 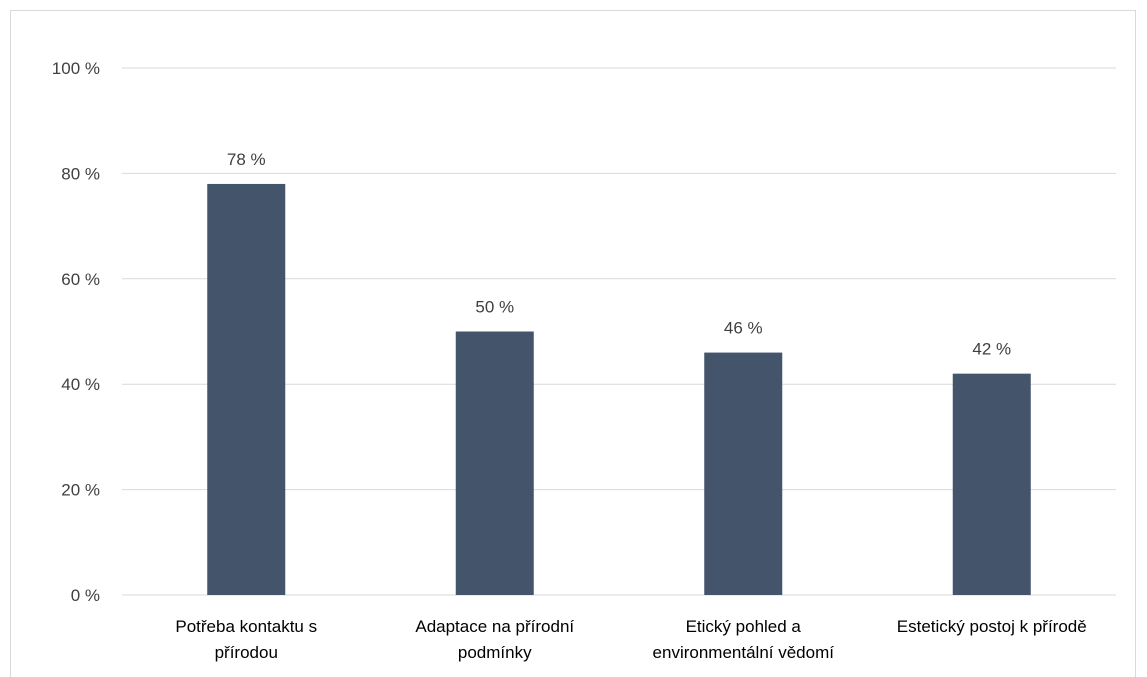 What do you see at coordinates (494, 626) in the screenshot?
I see `x-tick-label: Adaptace na přírodní` at bounding box center [494, 626].